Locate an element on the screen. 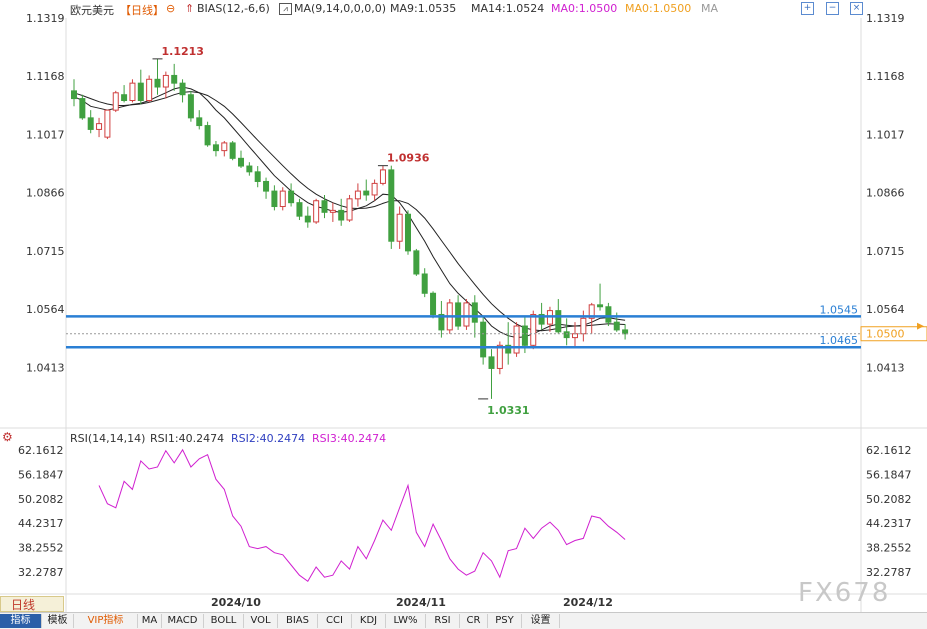 The height and width of the screenshot is (629, 927). chart-toggle-icon: ⩘ is located at coordinates (285, 9).